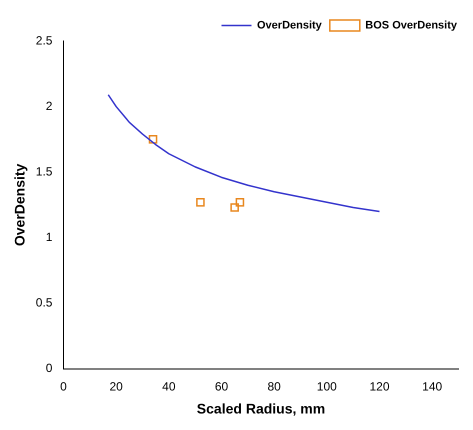  What do you see at coordinates (49, 237) in the screenshot?
I see `y-tick-label: 1` at bounding box center [49, 237].